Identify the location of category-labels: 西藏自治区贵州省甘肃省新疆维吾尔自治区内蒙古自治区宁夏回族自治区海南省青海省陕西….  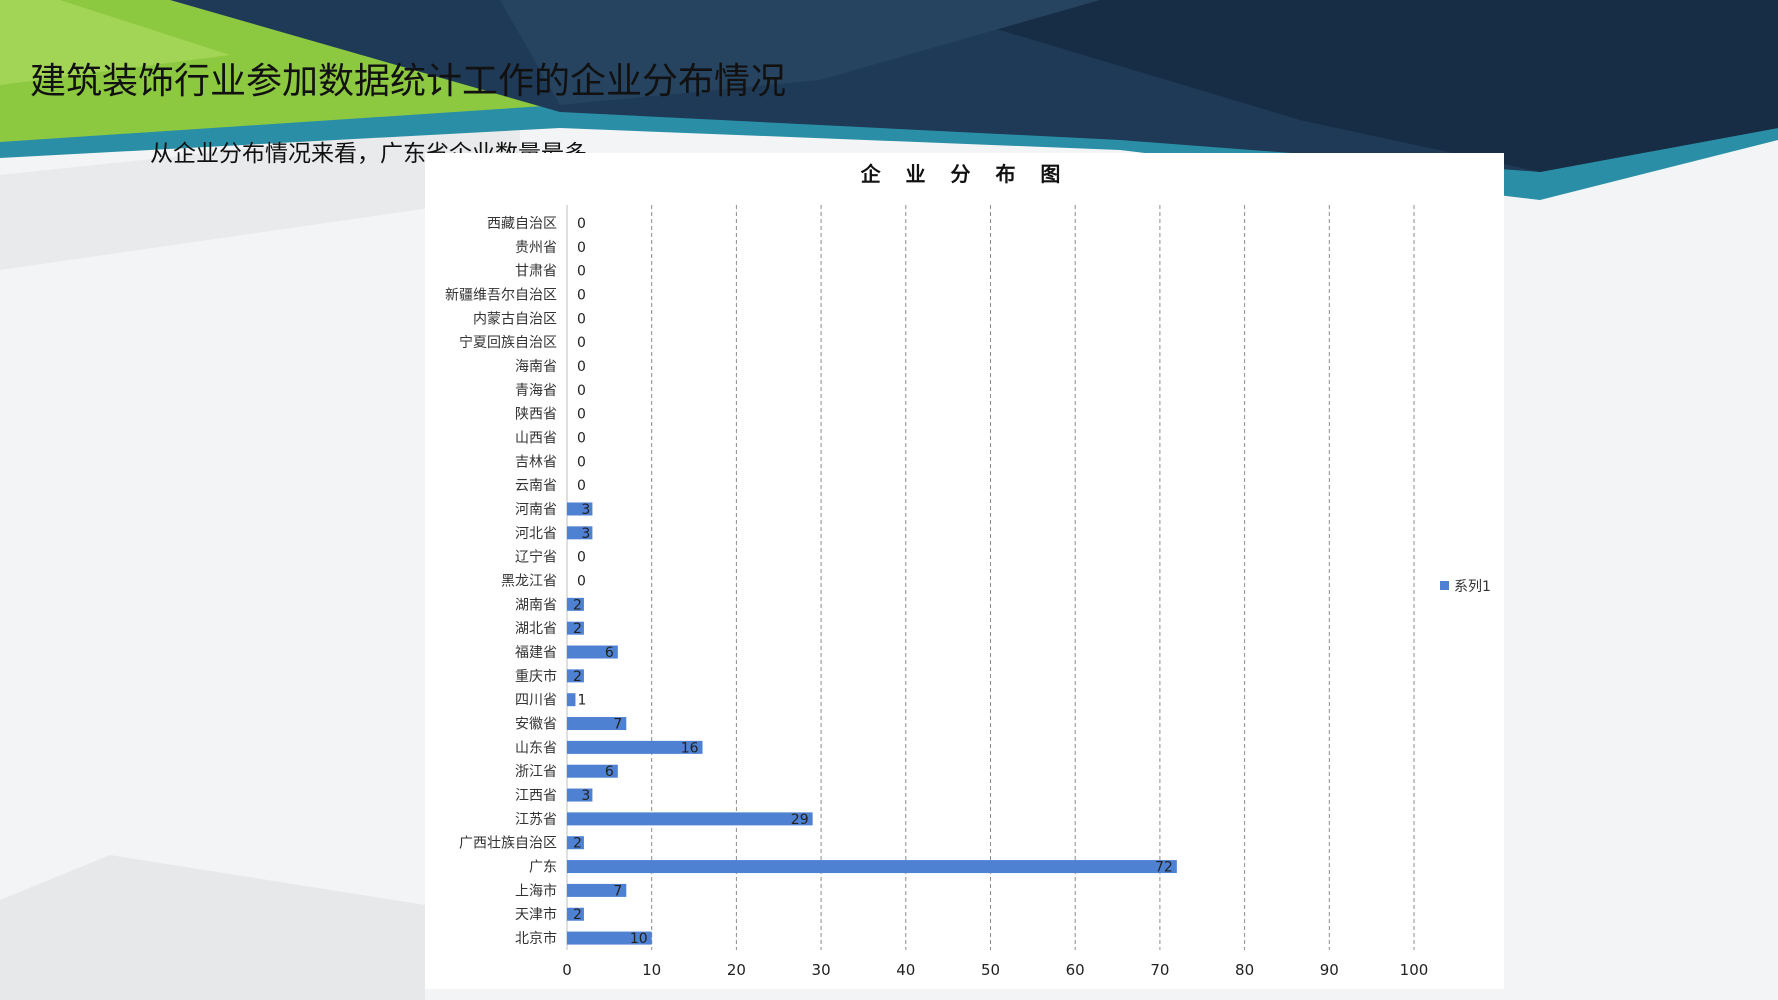
(501, 581).